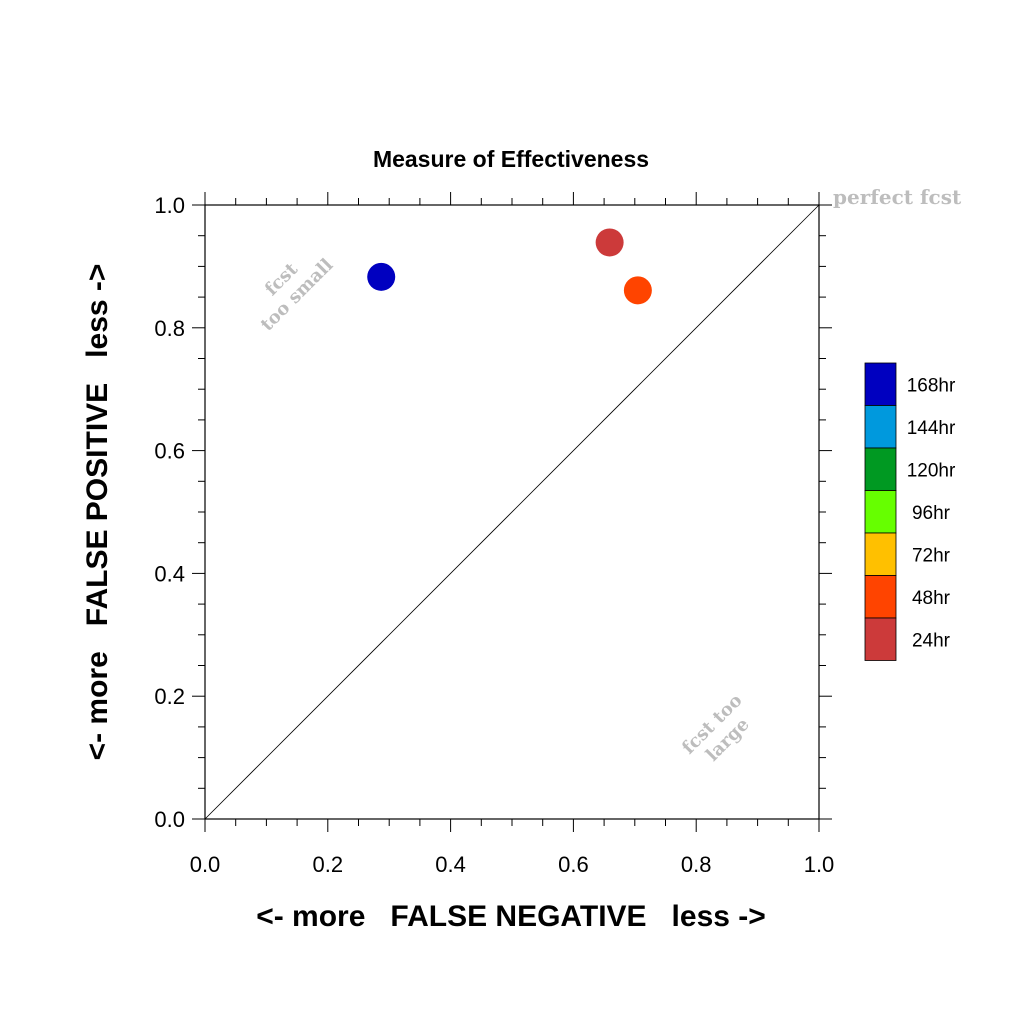 The height and width of the screenshot is (1024, 1024). Describe the element at coordinates (509, 266) in the screenshot. I see `data-points` at that location.